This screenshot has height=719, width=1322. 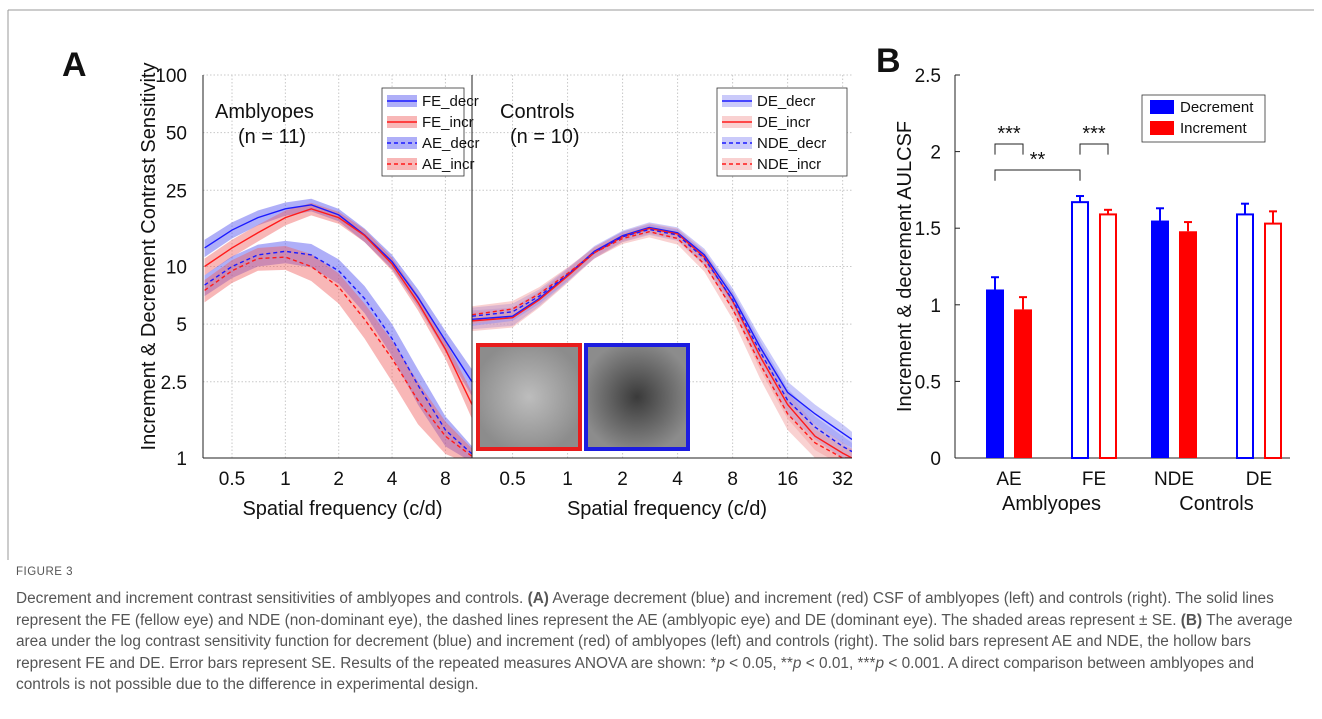 What do you see at coordinates (448, 122) in the screenshot?
I see `legend-label: FE_incr` at bounding box center [448, 122].